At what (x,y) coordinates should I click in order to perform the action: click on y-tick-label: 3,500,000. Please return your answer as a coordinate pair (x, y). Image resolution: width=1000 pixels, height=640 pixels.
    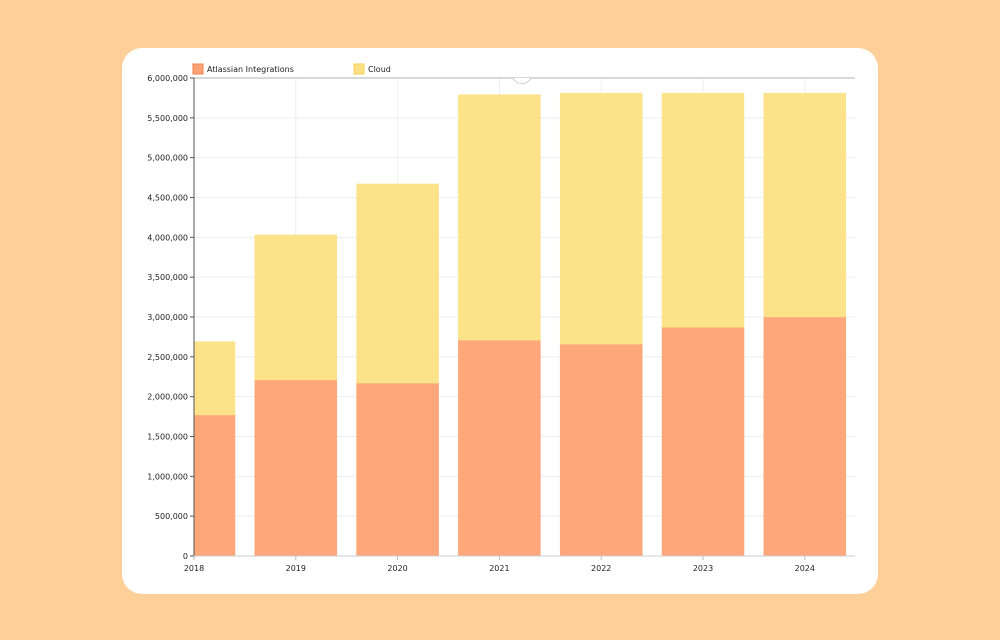
    Looking at the image, I should click on (167, 277).